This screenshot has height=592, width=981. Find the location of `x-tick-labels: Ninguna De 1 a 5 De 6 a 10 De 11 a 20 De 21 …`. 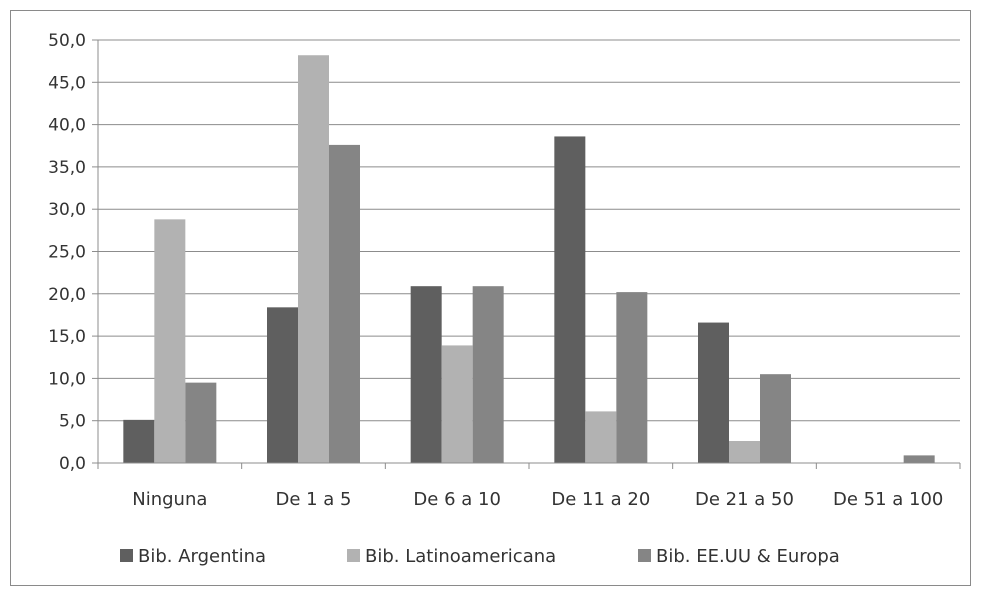

x-tick-labels: Ninguna De 1 a 5 De 6 a 10 De 11 a 20 De 21 … is located at coordinates (537, 499).